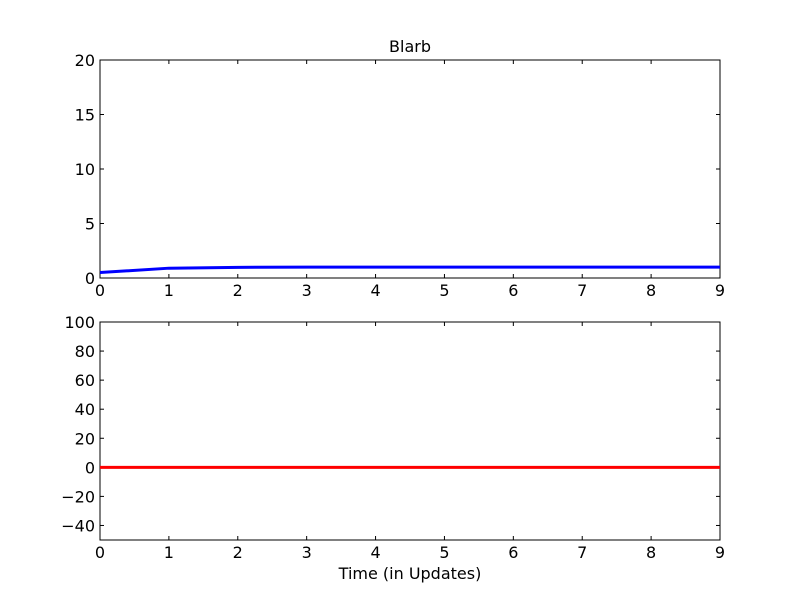  What do you see at coordinates (85, 409) in the screenshot?
I see `y-tick-label: 40` at bounding box center [85, 409].